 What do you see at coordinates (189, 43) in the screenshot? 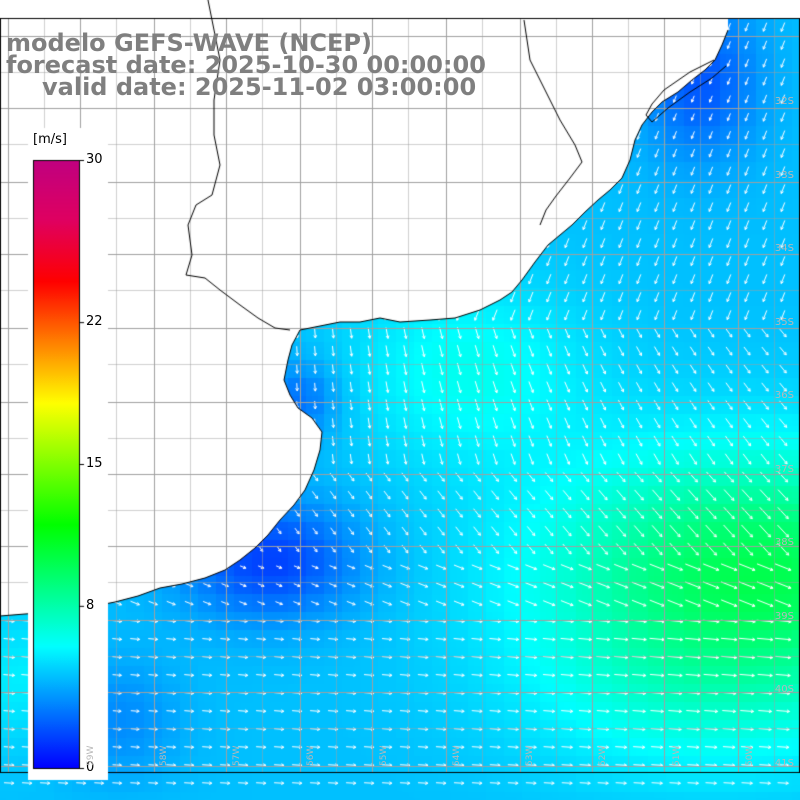
I see `map-title-model: modelo GEFS-WAVE (NCEP)` at bounding box center [189, 43].